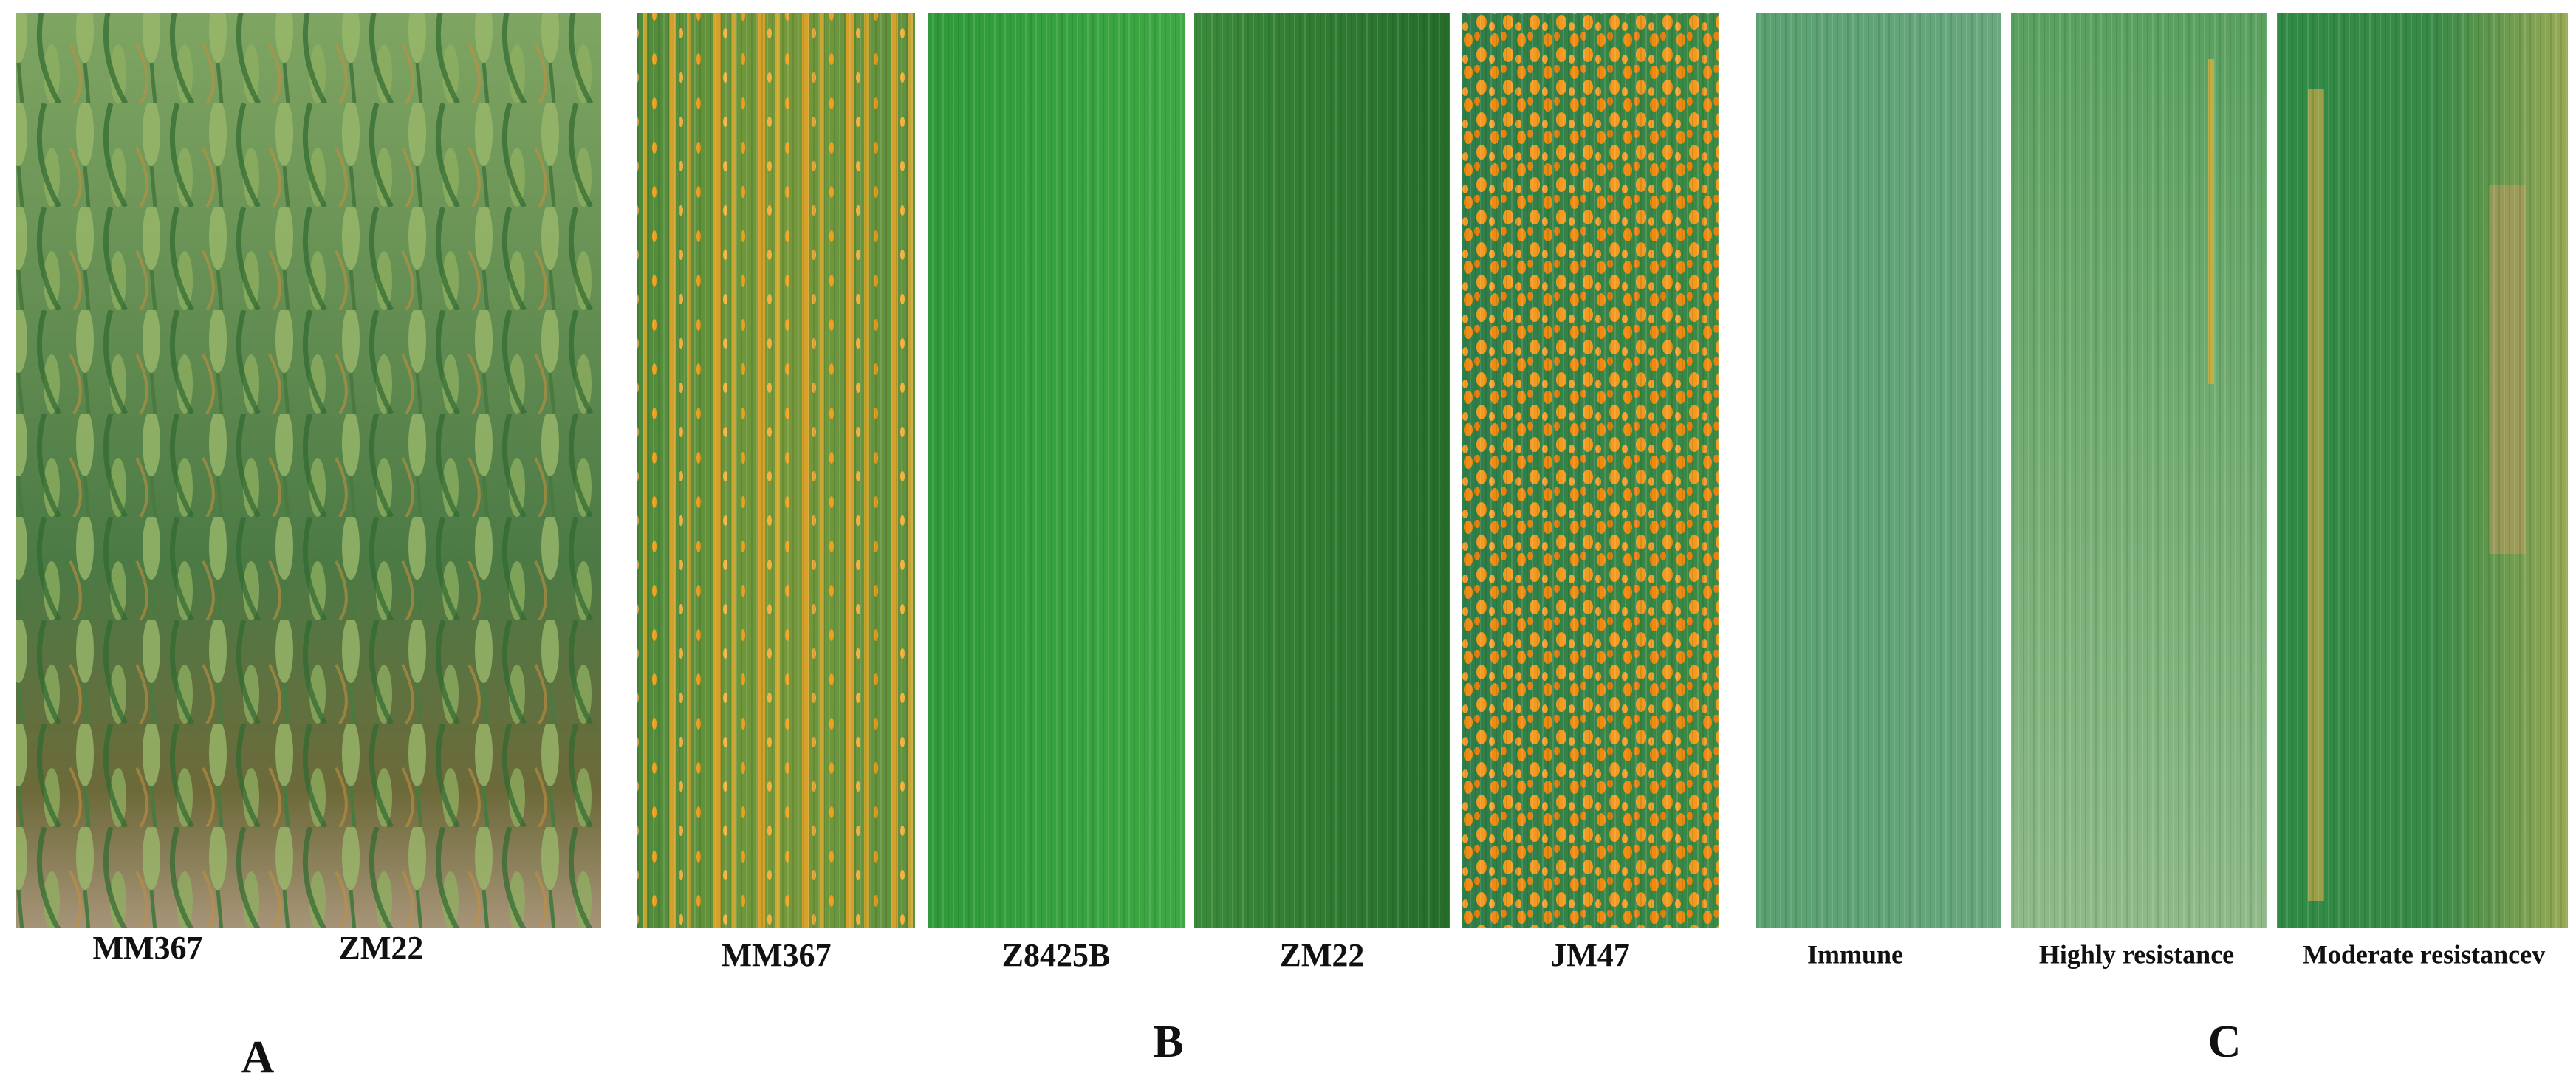 The image size is (2576, 1087). I want to click on label: JM47, so click(1590, 955).